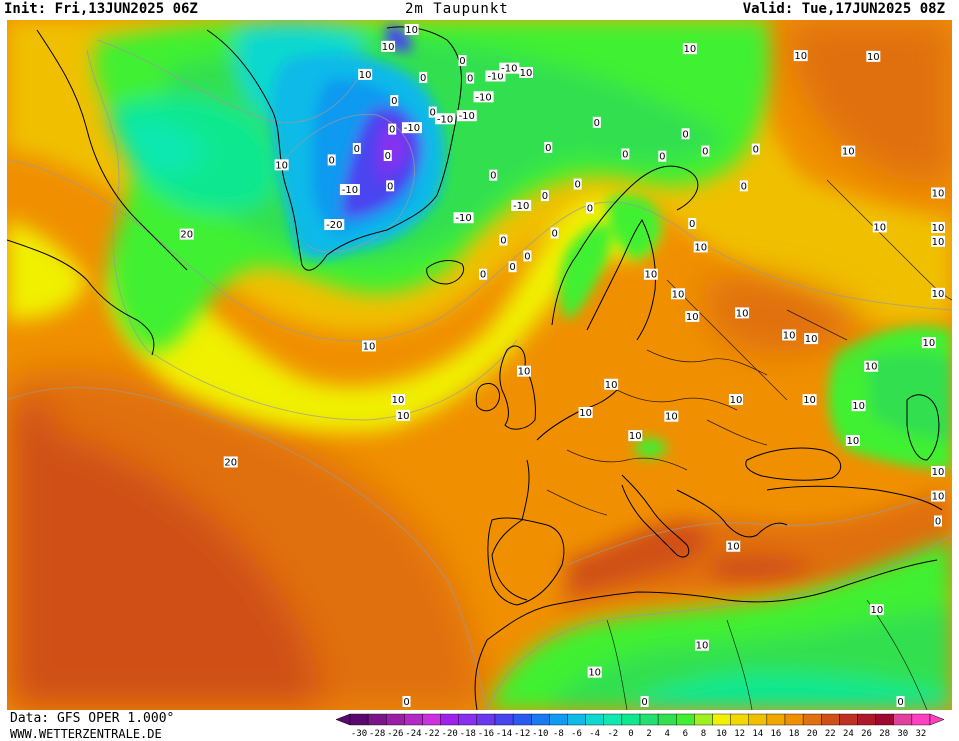  What do you see at coordinates (334, 148) in the screenshot?
I see `greenland-coast` at bounding box center [334, 148].